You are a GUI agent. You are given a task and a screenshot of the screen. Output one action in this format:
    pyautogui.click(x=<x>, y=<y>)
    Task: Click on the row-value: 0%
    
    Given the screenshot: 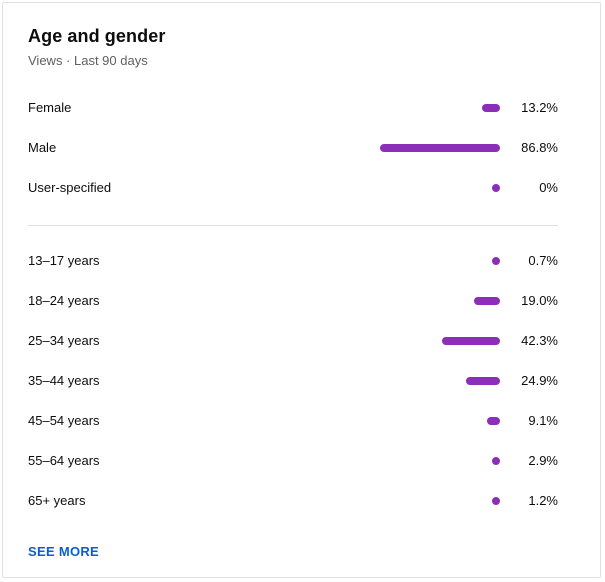 What is the action you would take?
    pyautogui.click(x=548, y=187)
    